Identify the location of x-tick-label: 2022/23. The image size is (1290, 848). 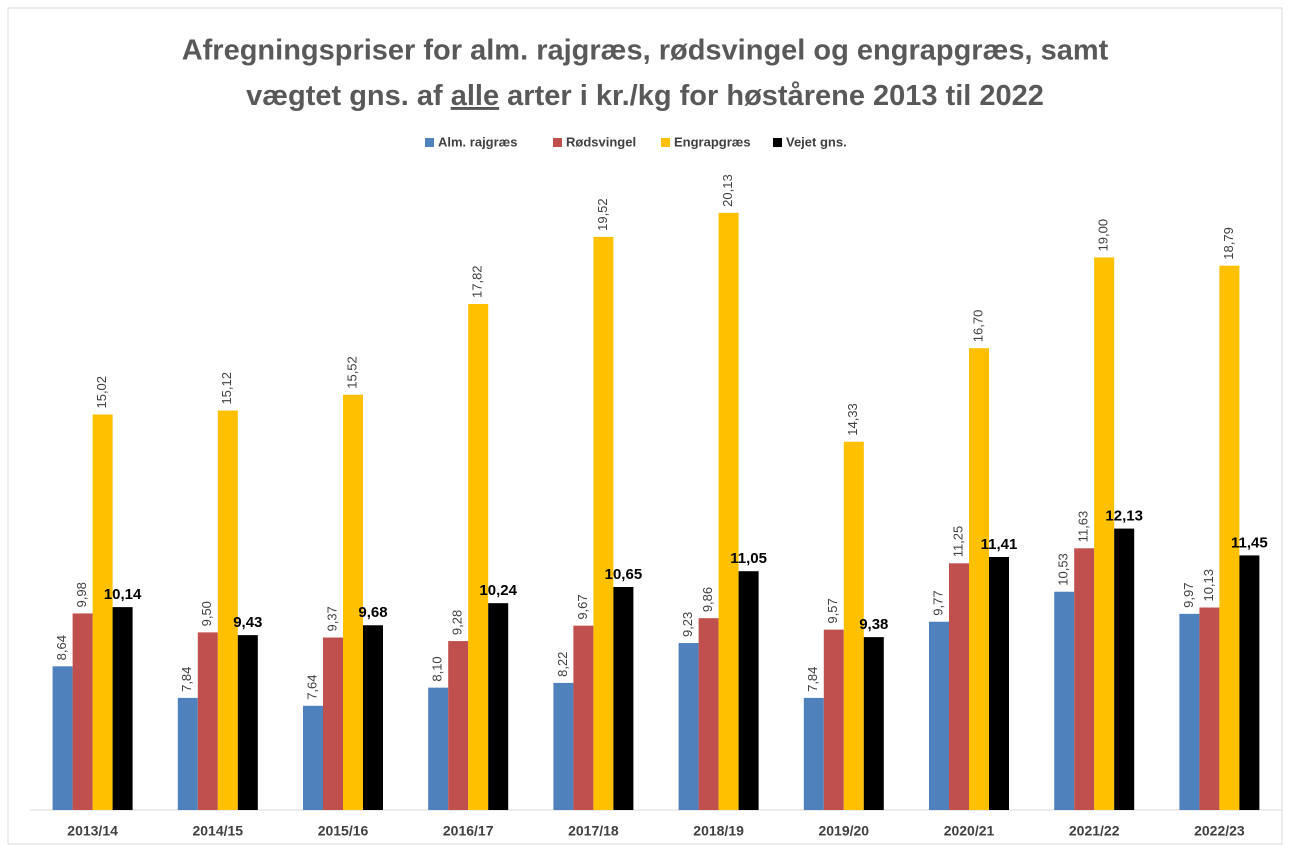
(1219, 831).